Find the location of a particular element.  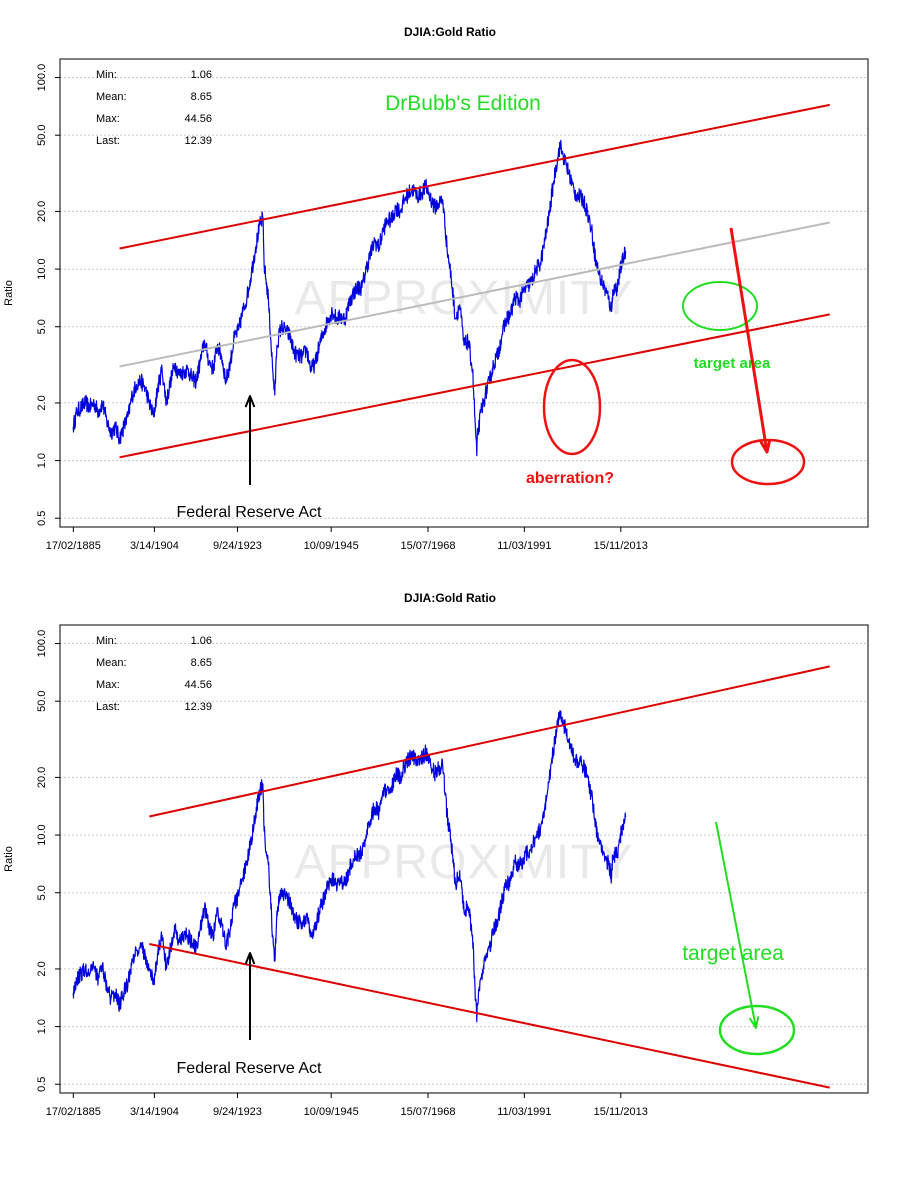

aberration-label: aberration? is located at coordinates (570, 478).